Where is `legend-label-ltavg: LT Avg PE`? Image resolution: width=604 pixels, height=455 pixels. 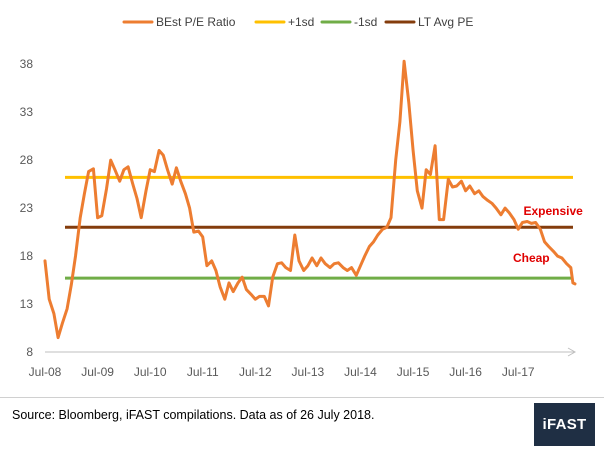
legend-label-ltavg: LT Avg PE is located at coordinates (445, 22).